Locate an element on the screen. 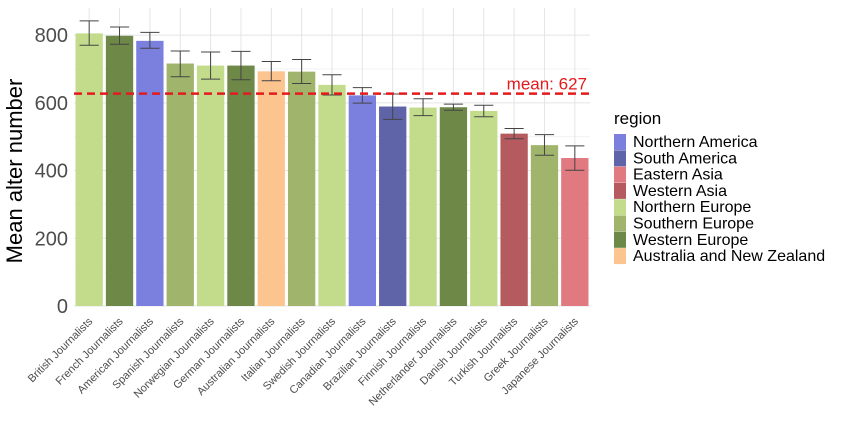  mean-line-group: mean: 627 is located at coordinates (332, 85).